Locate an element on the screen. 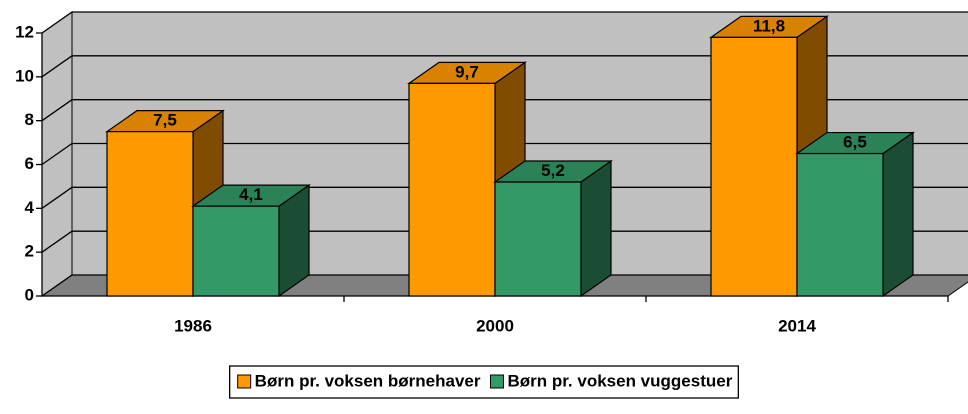 The height and width of the screenshot is (414, 968). x-tick-label: 1986 is located at coordinates (193, 325).